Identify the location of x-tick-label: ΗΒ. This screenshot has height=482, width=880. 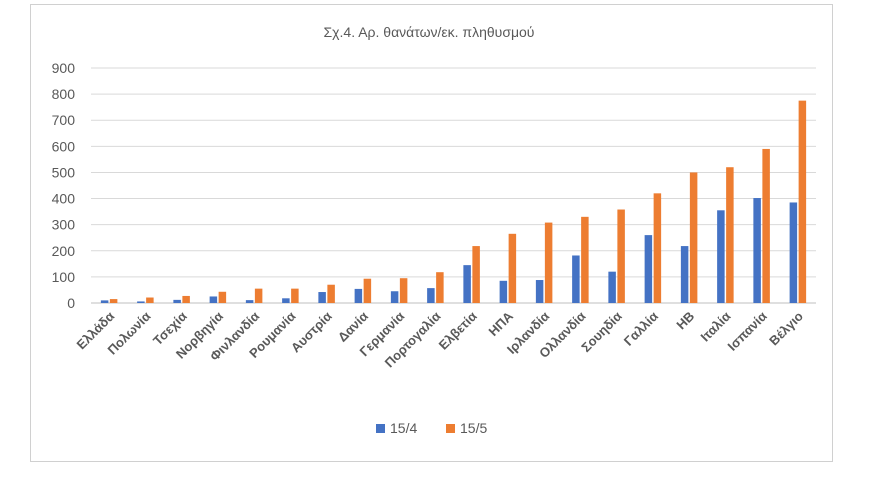
(685, 321).